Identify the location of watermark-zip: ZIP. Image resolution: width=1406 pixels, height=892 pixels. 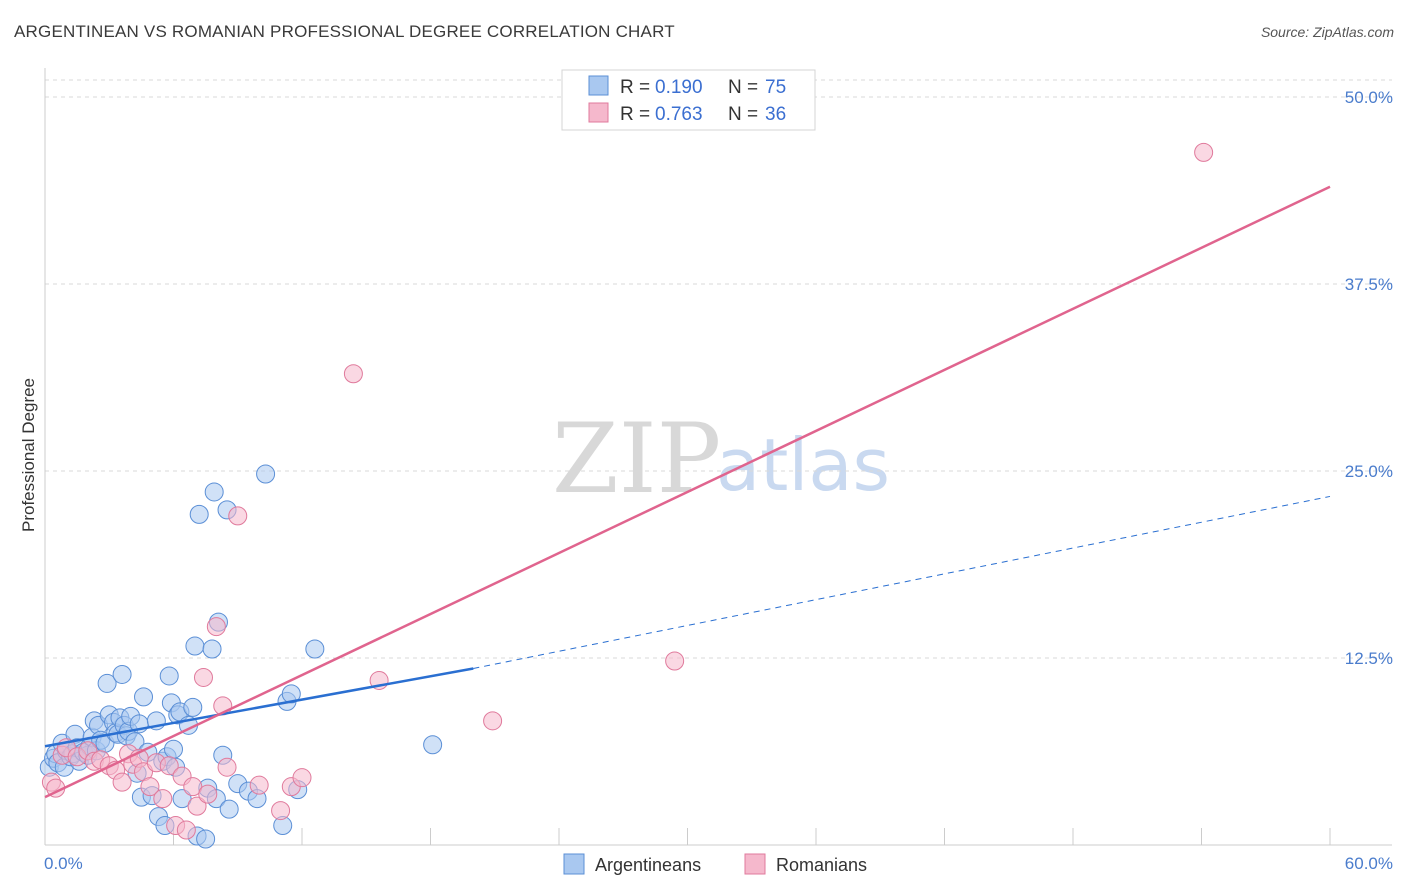
(636, 459).